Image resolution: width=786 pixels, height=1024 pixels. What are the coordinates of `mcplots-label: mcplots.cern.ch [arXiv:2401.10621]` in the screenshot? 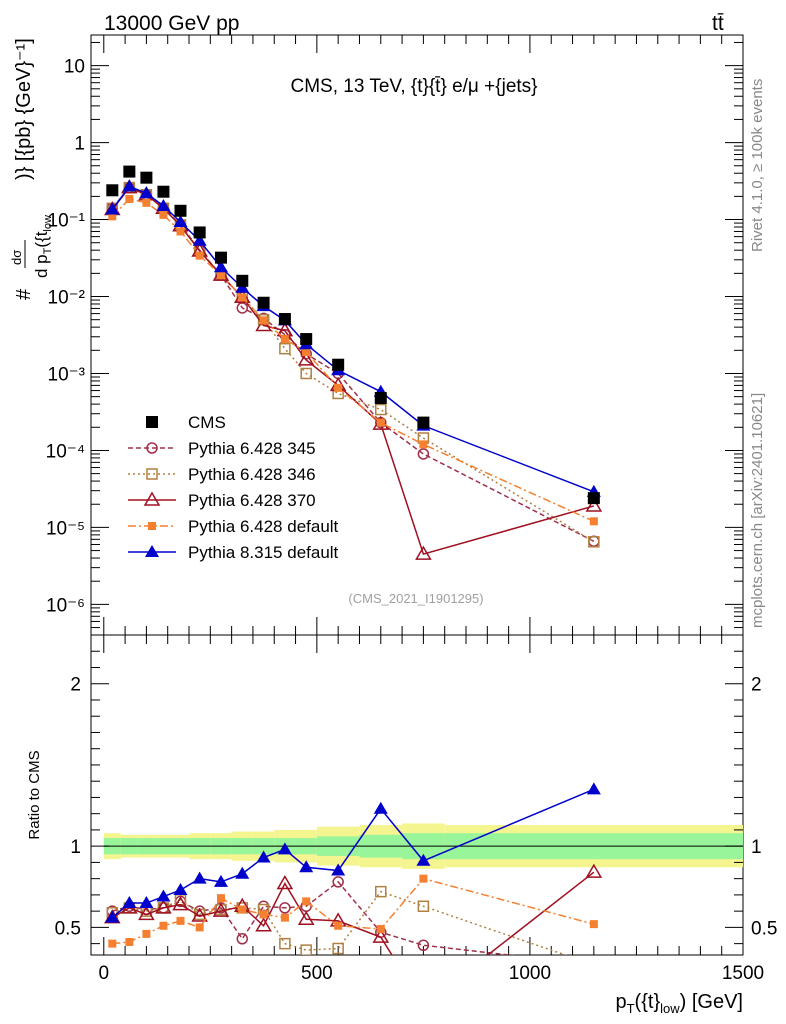 It's located at (757, 510).